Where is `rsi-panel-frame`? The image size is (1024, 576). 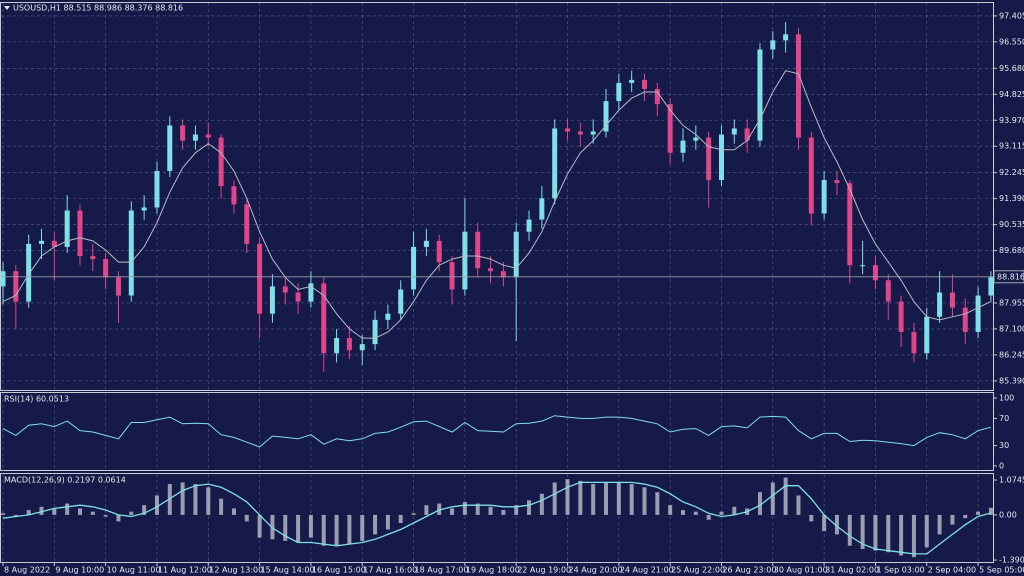
rsi-panel-frame is located at coordinates (497, 431).